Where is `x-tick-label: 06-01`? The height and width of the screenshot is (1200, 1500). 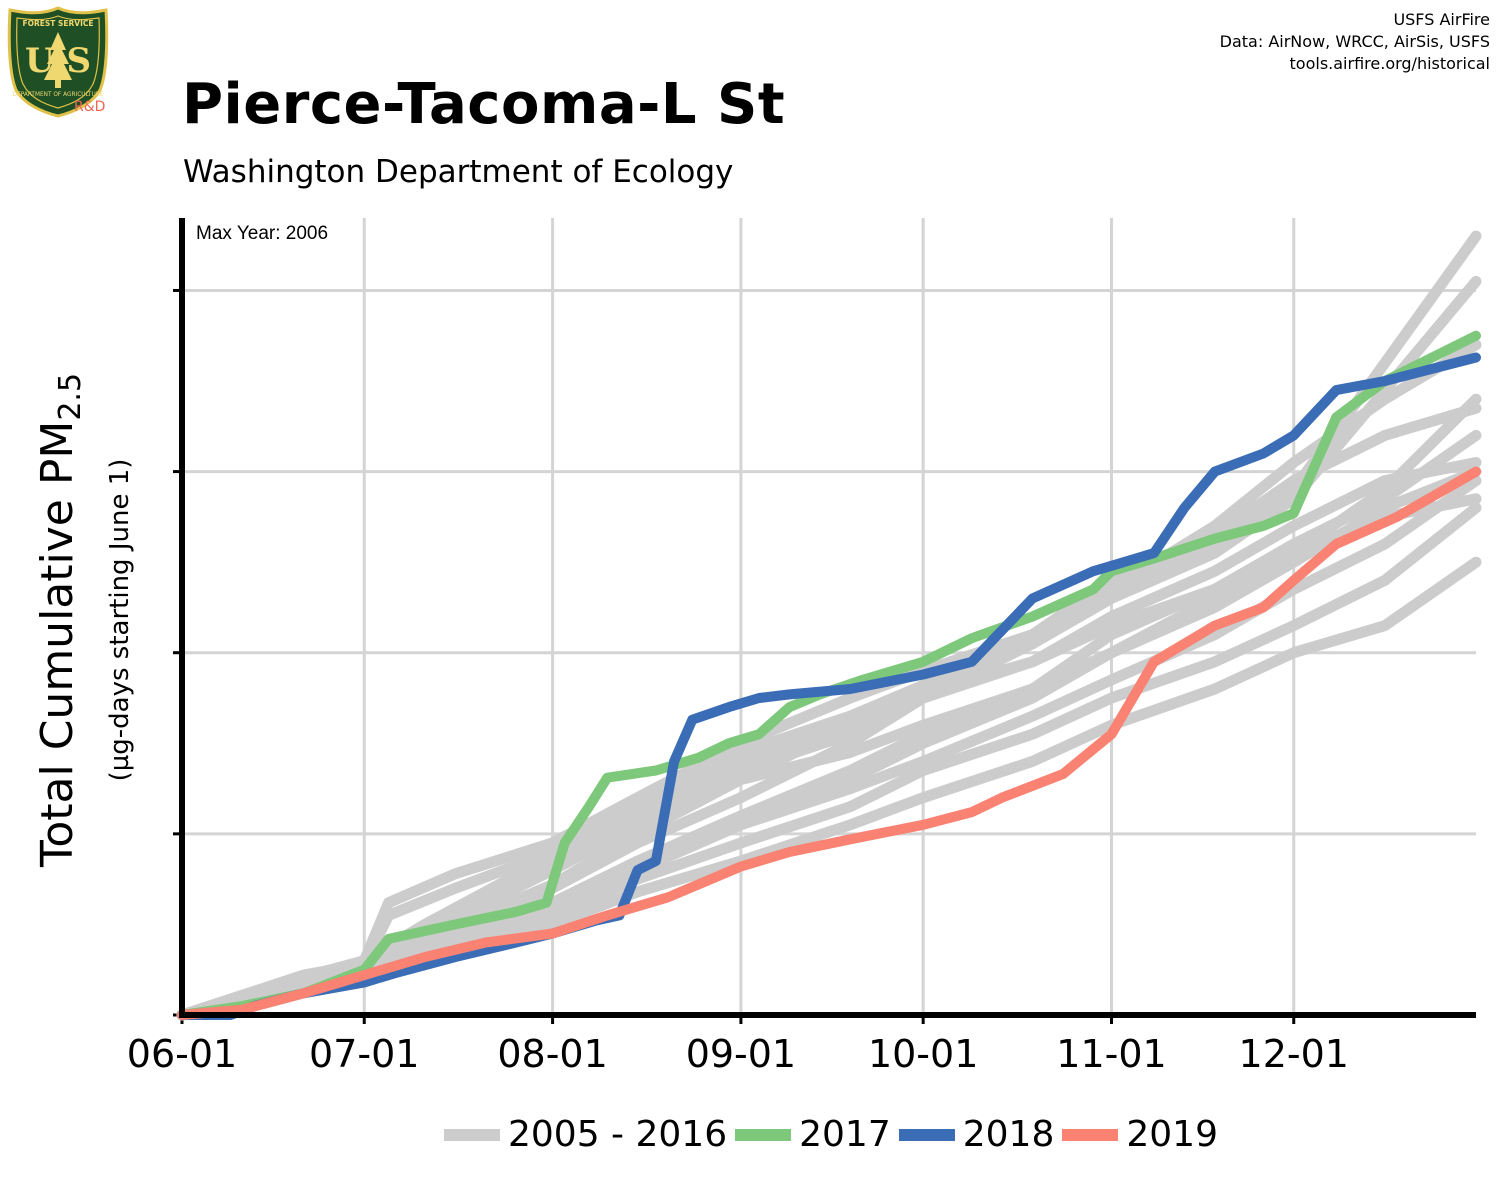 x-tick-label: 06-01 is located at coordinates (182, 1054).